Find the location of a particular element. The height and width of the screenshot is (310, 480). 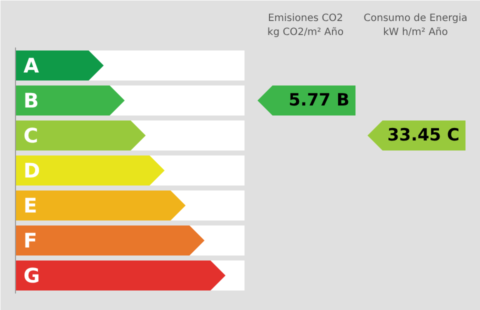

y-tick-label: B is located at coordinates (31, 100).